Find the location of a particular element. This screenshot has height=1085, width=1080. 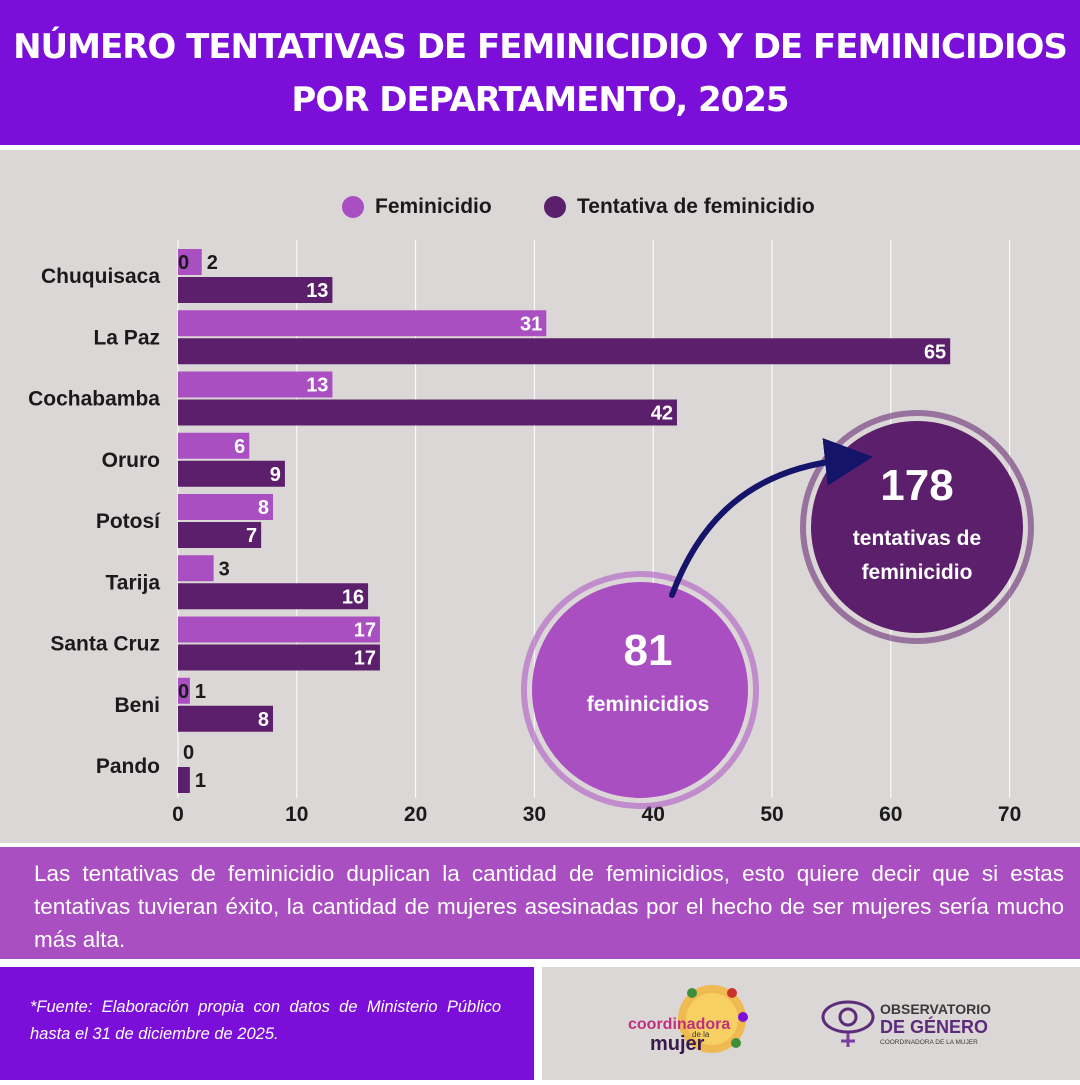

x-tick-label: 10 is located at coordinates (296, 814).